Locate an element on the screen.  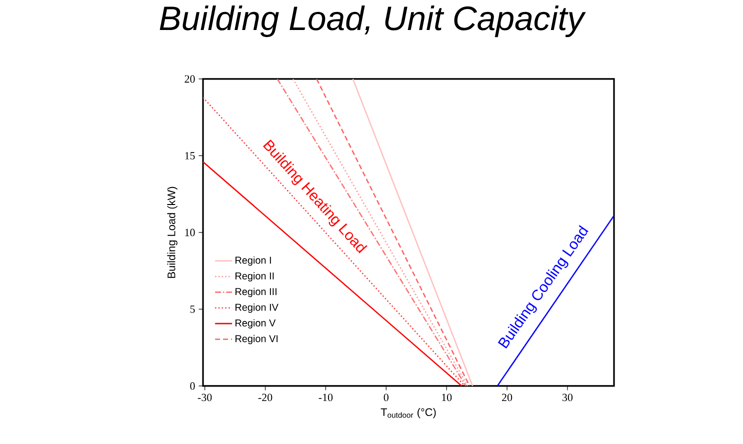
chart-title: Building Load, Unit Capacity is located at coordinates (373, 22).